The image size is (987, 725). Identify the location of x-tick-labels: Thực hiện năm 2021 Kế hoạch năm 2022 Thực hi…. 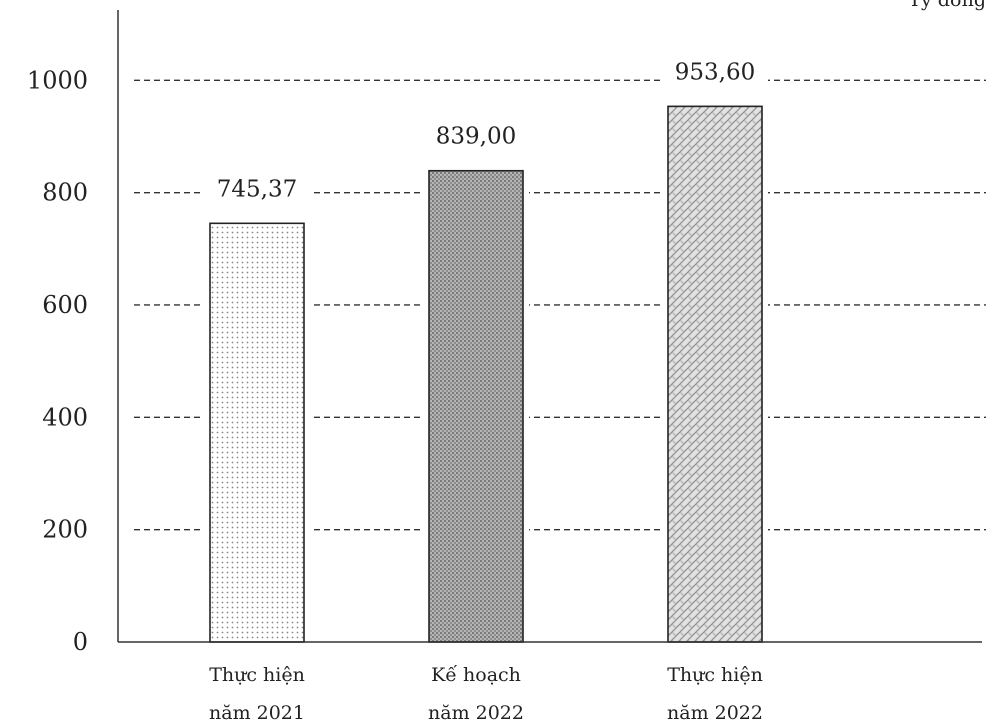
(486, 694).